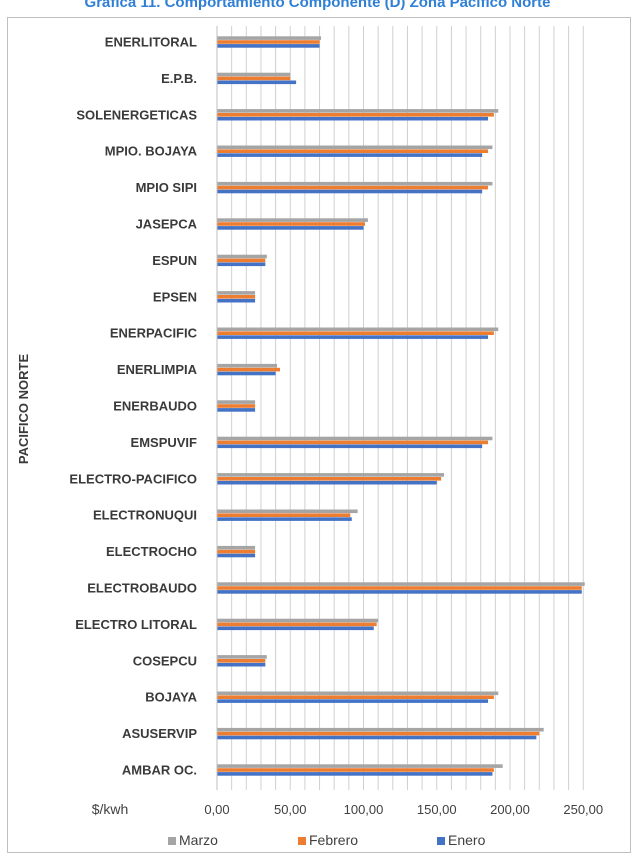 Image resolution: width=635 pixels, height=856 pixels. I want to click on category-label: COSEPCU, so click(165, 660).